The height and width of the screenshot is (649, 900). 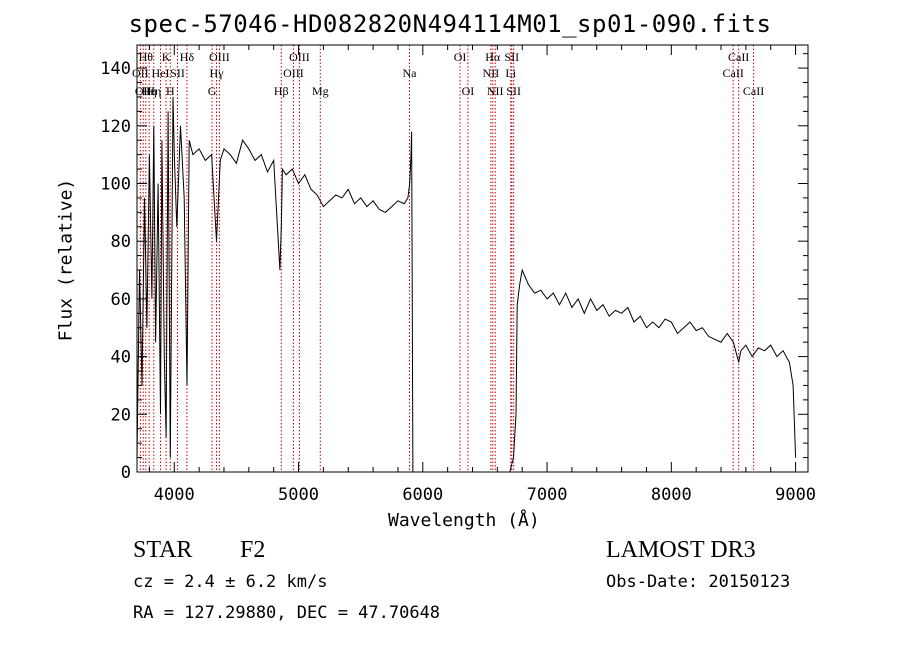 What do you see at coordinates (698, 582) in the screenshot?
I see `observation-date: Obs-Date: 20150123` at bounding box center [698, 582].